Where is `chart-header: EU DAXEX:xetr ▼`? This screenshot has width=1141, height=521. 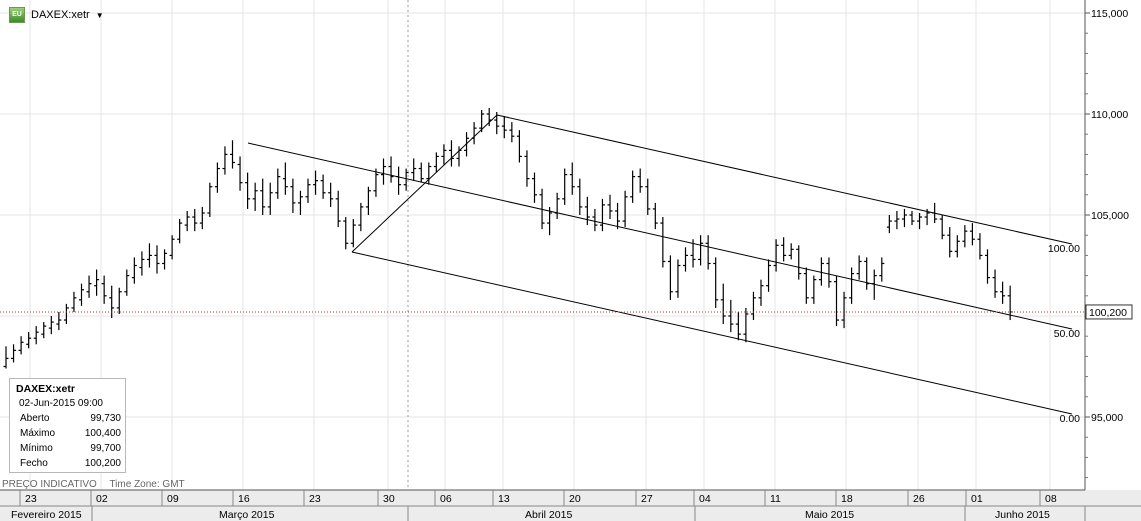 chart-header: EU DAXEX:xetr ▼ is located at coordinates (56, 15).